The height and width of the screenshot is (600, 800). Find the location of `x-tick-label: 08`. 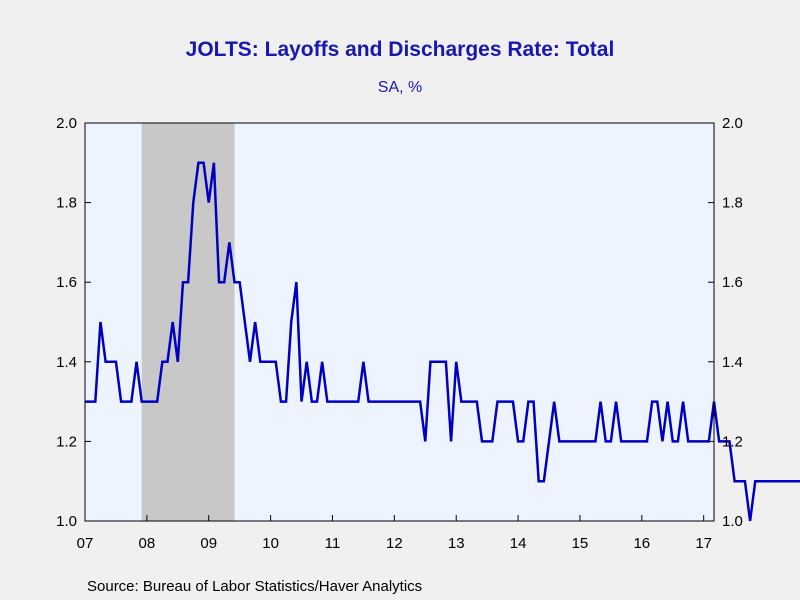

x-tick-label: 08 is located at coordinates (147, 543).